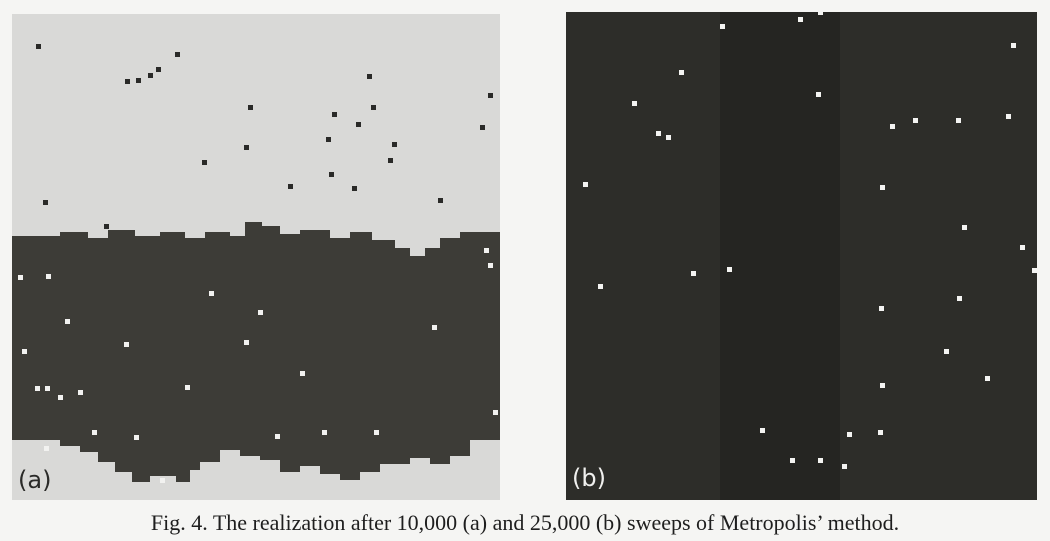 Image resolution: width=1050 pixels, height=541 pixels. What do you see at coordinates (34, 480) in the screenshot?
I see `panel-label: (a)` at bounding box center [34, 480].